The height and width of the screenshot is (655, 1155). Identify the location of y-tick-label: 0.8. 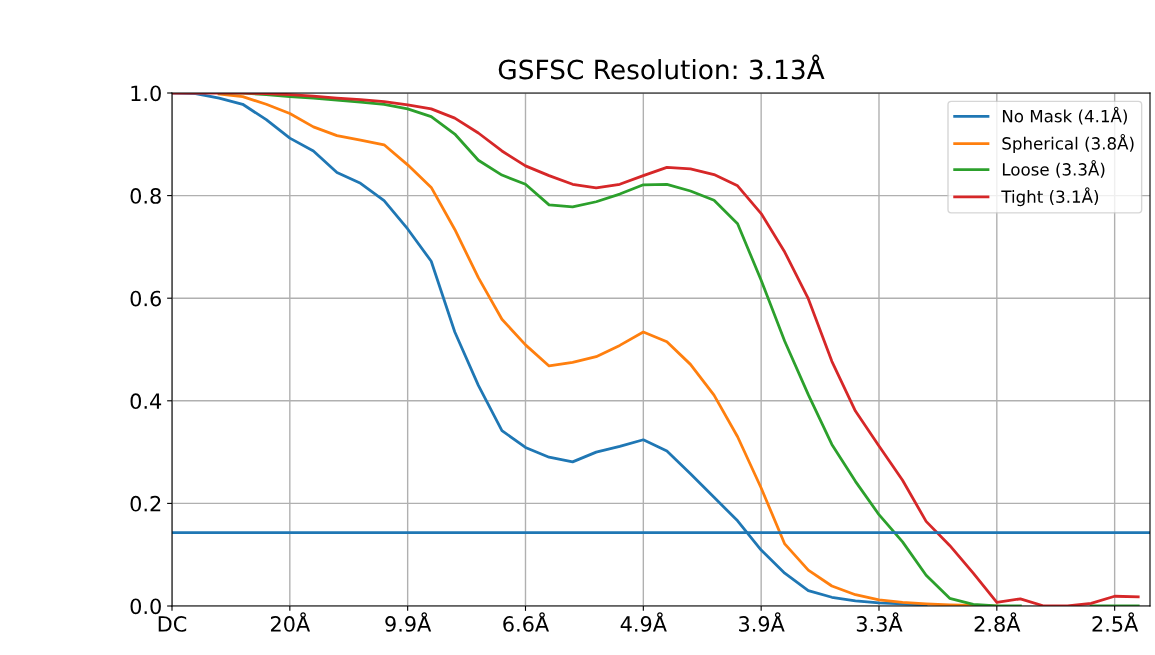
(145, 196).